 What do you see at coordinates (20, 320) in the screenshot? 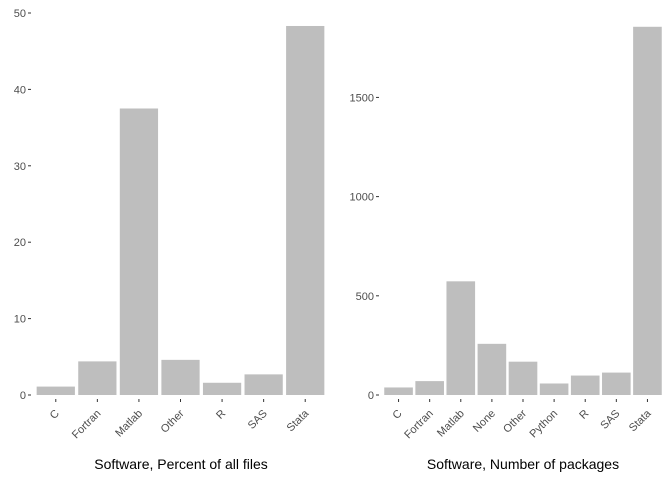
I see `y-tick-label: 10` at bounding box center [20, 320].